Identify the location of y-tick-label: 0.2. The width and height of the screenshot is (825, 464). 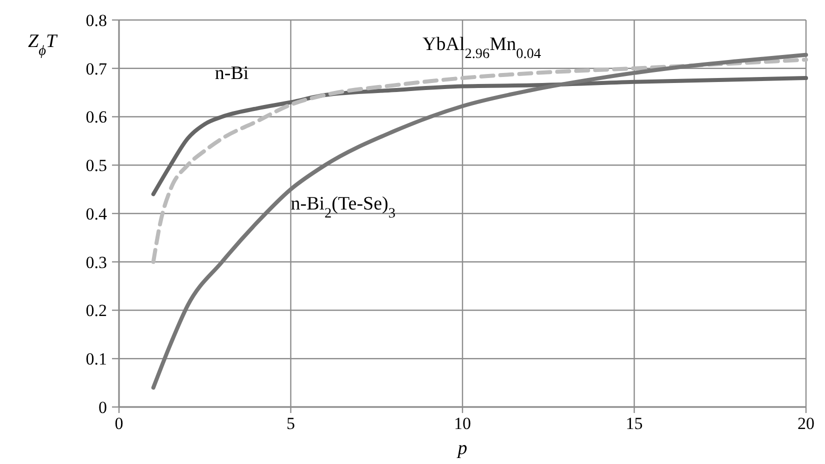
(96, 310).